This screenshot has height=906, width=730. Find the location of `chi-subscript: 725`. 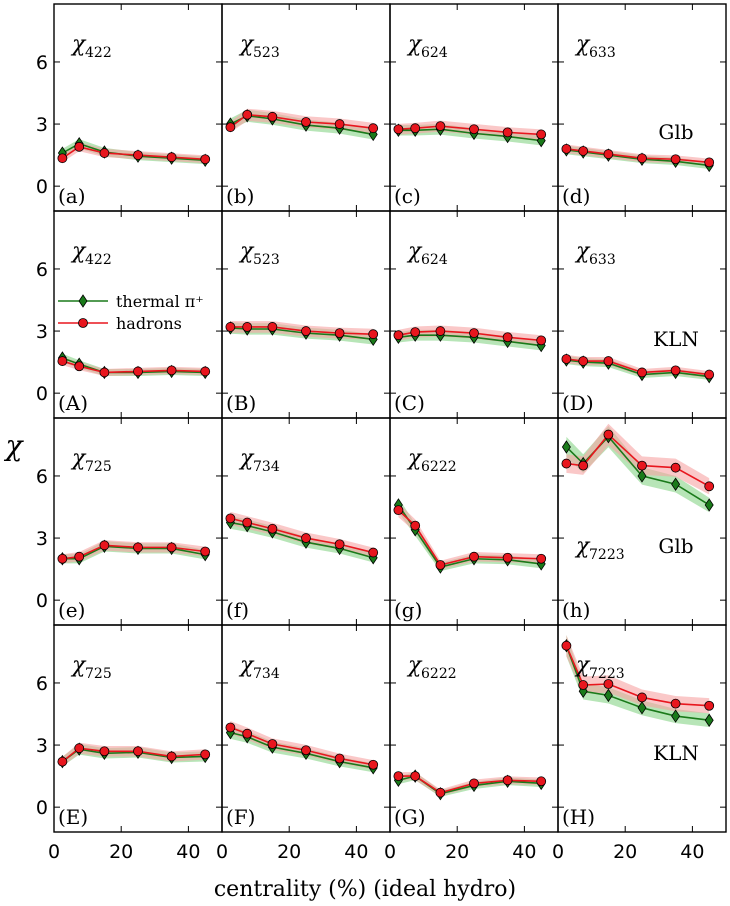

chi-subscript: 725 is located at coordinates (98, 674).